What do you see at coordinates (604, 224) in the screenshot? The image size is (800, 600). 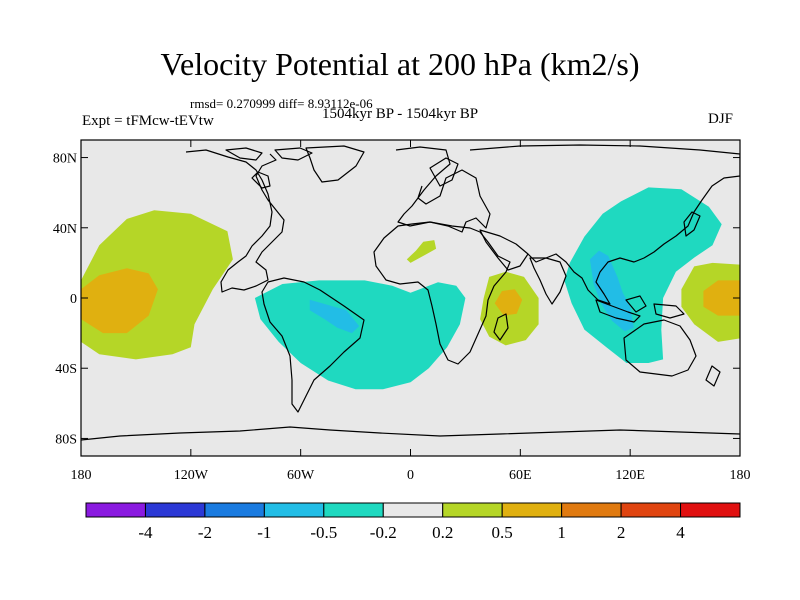 I see `asia-coast` at bounding box center [604, 224].